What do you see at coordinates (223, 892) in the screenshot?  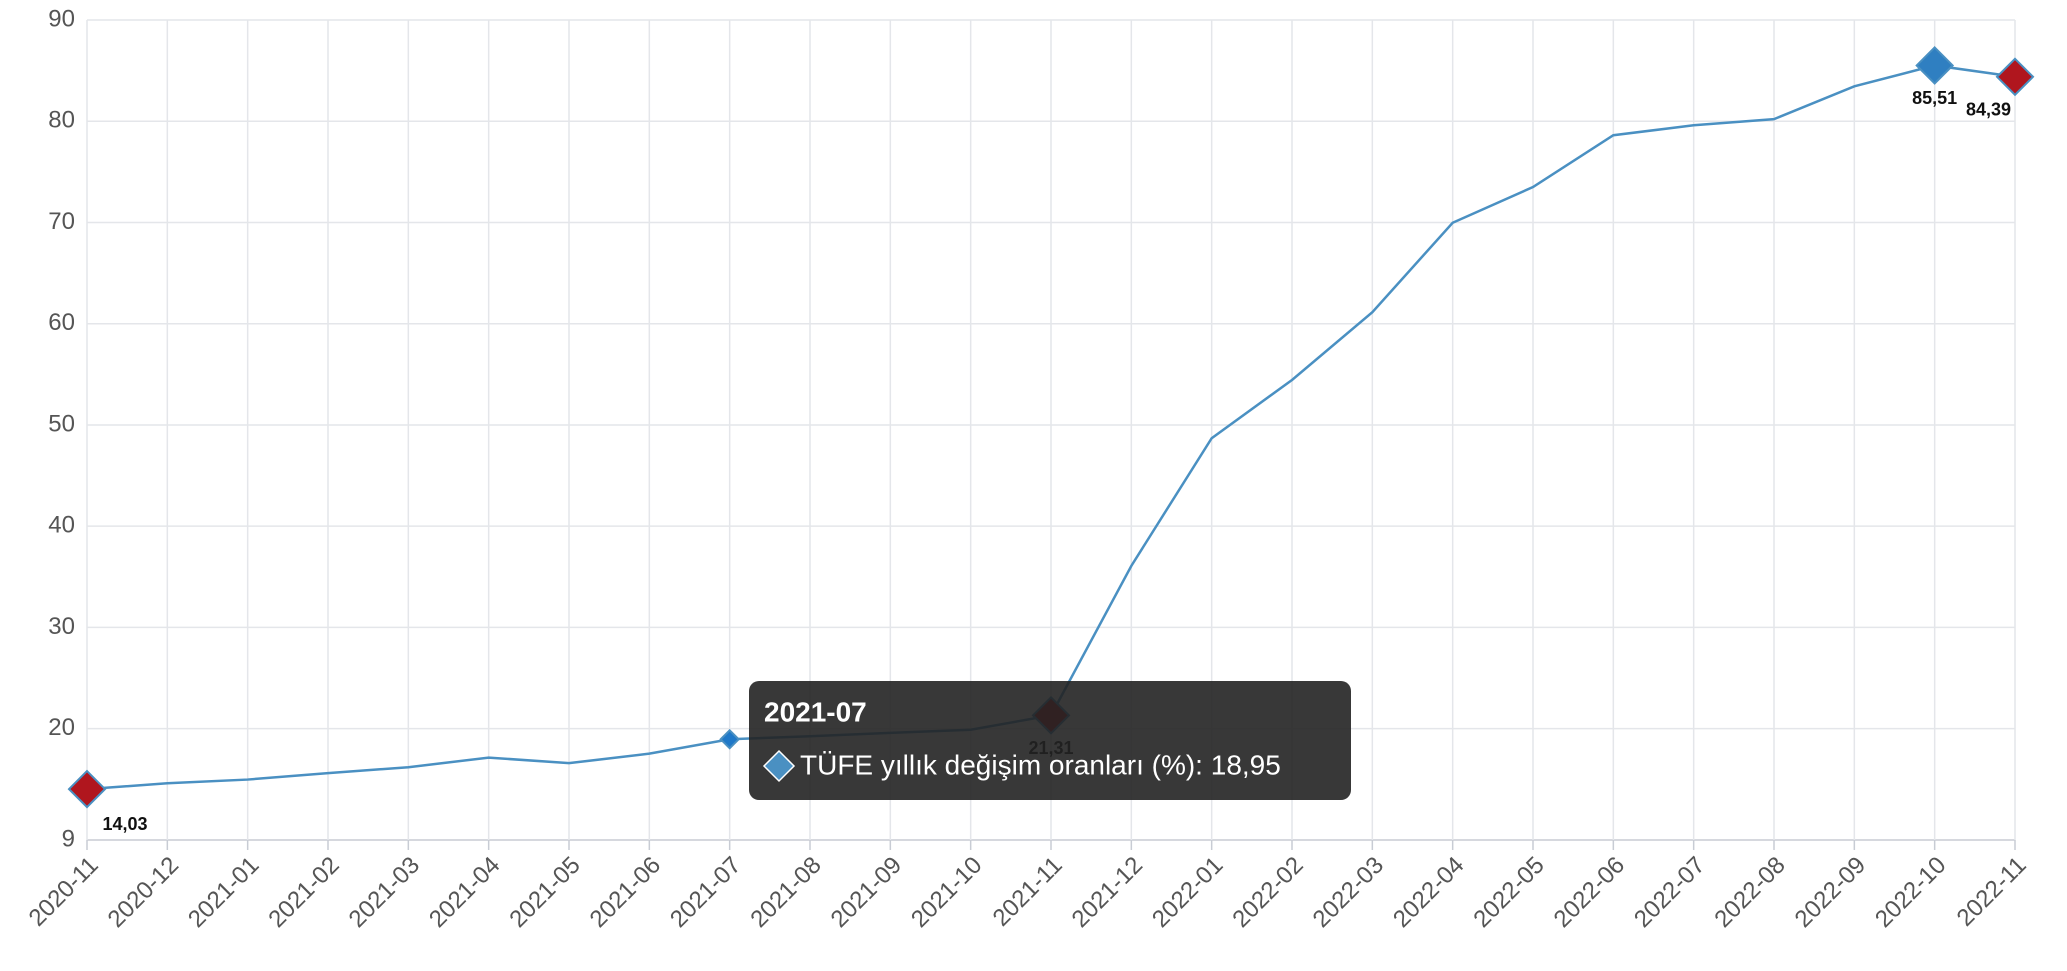 I see `x-tick-label: 2021-01` at bounding box center [223, 892].